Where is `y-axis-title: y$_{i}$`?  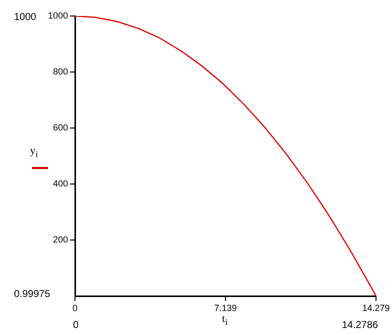
y-axis-title: y$_{i}$ is located at coordinates (34, 152).